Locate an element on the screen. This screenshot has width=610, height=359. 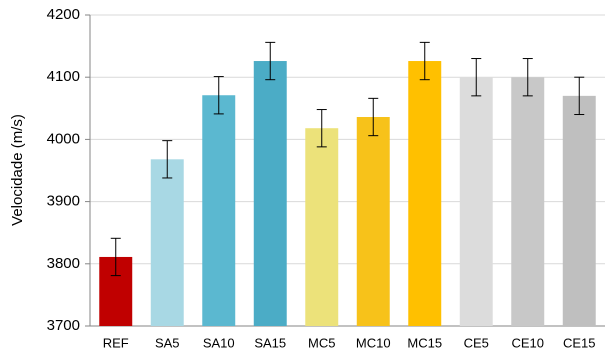
y-tick-label: 4000 is located at coordinates (63, 138).